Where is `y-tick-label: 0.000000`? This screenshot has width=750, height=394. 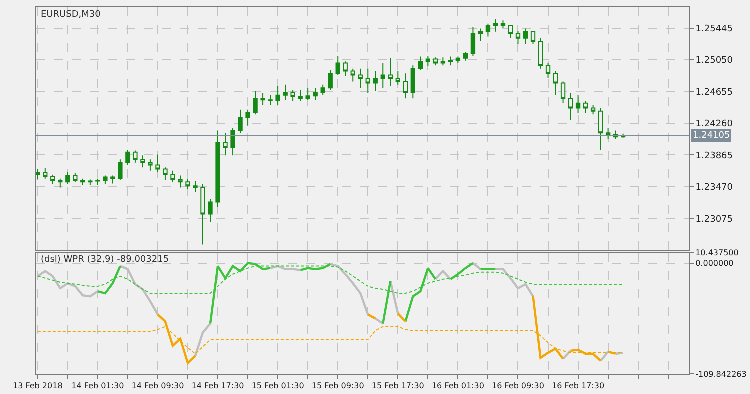
y-tick-label: 0.000000 is located at coordinates (715, 263).